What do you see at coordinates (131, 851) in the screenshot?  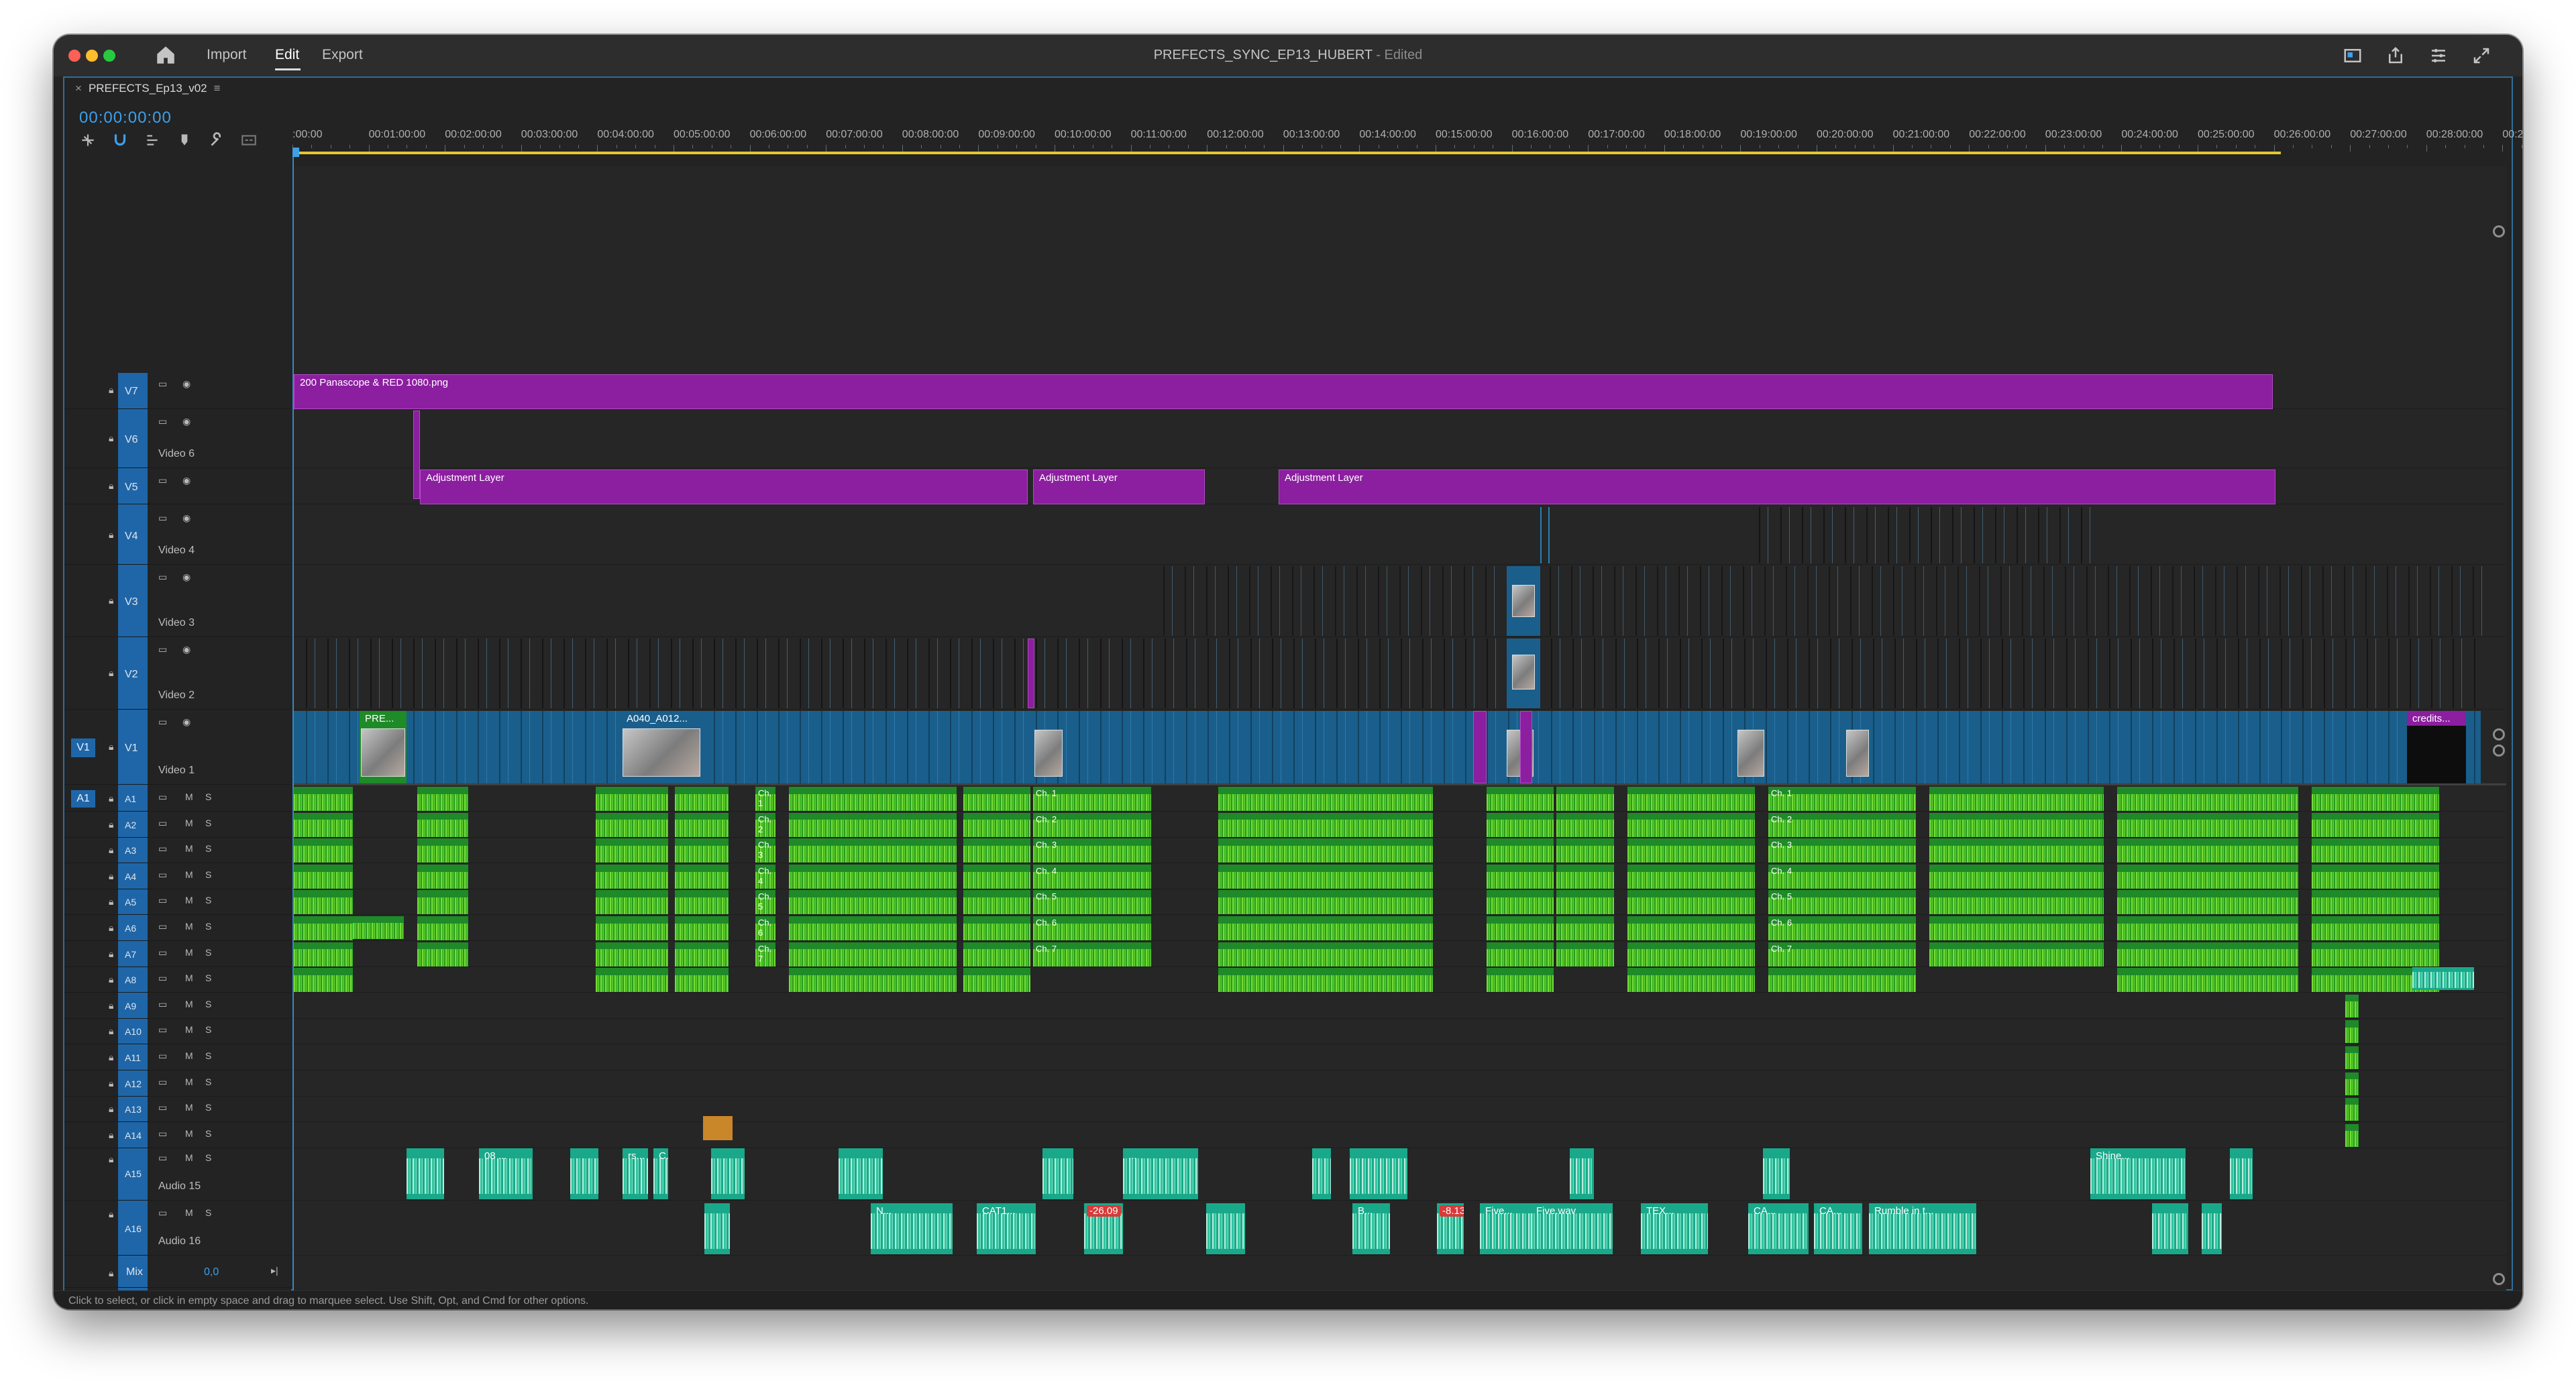 I see `track-id: A3` at bounding box center [131, 851].